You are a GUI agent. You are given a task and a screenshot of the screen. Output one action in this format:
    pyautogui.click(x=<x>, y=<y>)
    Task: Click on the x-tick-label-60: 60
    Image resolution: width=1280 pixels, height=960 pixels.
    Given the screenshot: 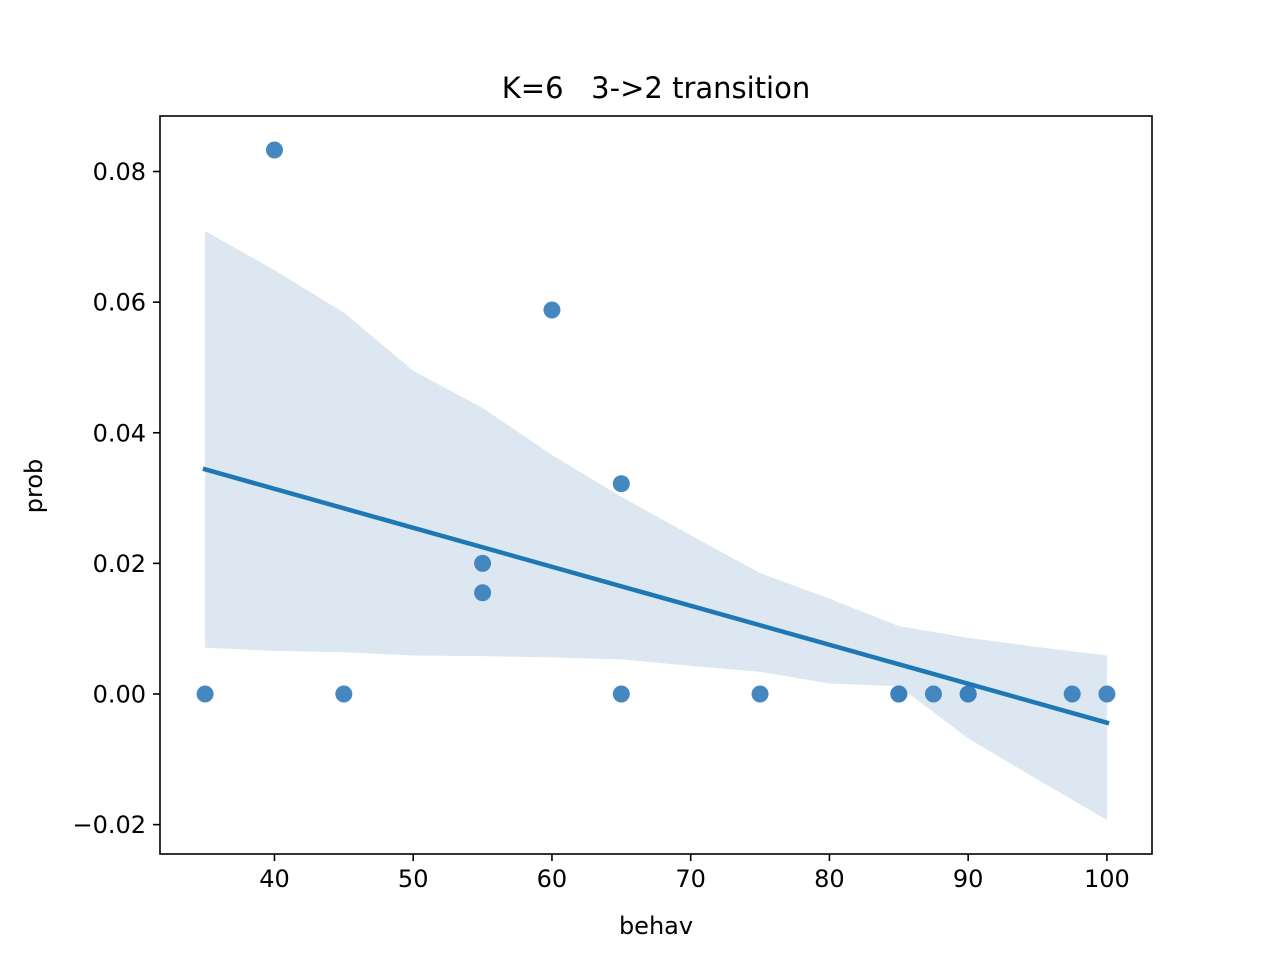 What is the action you would take?
    pyautogui.click(x=552, y=879)
    